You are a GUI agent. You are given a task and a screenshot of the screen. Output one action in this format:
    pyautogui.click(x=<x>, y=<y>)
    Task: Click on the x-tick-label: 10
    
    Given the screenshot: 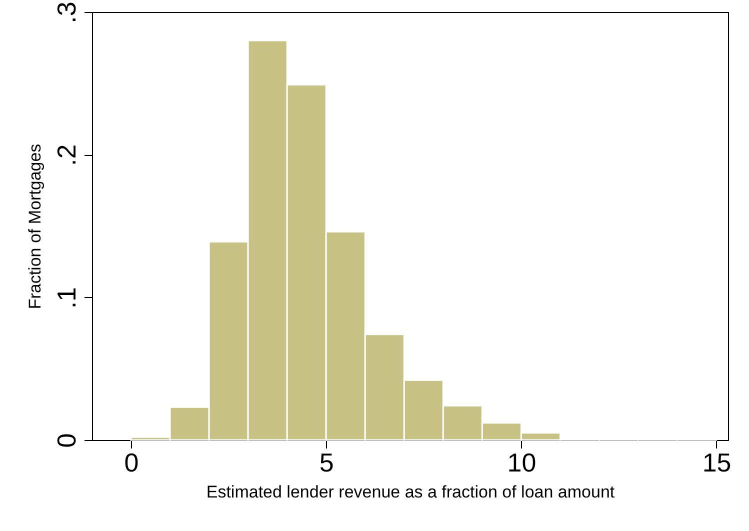 What is the action you would take?
    pyautogui.click(x=521, y=463)
    